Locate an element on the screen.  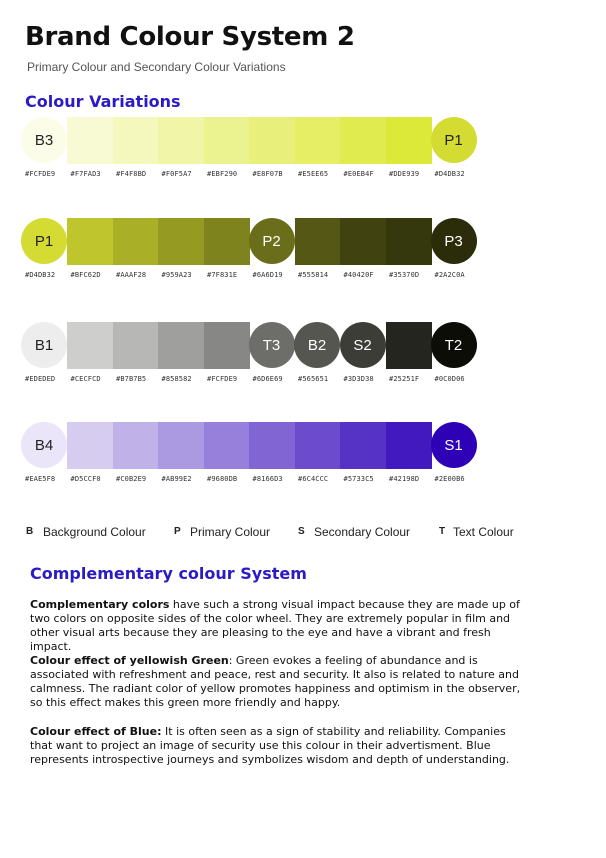
hex-code: #42198D is located at coordinates (404, 479).